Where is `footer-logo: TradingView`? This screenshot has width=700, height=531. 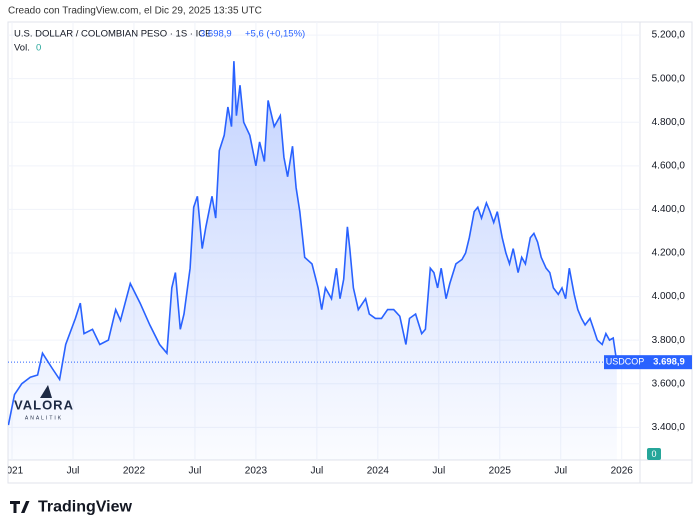
footer-logo: TradingView is located at coordinates (71, 507).